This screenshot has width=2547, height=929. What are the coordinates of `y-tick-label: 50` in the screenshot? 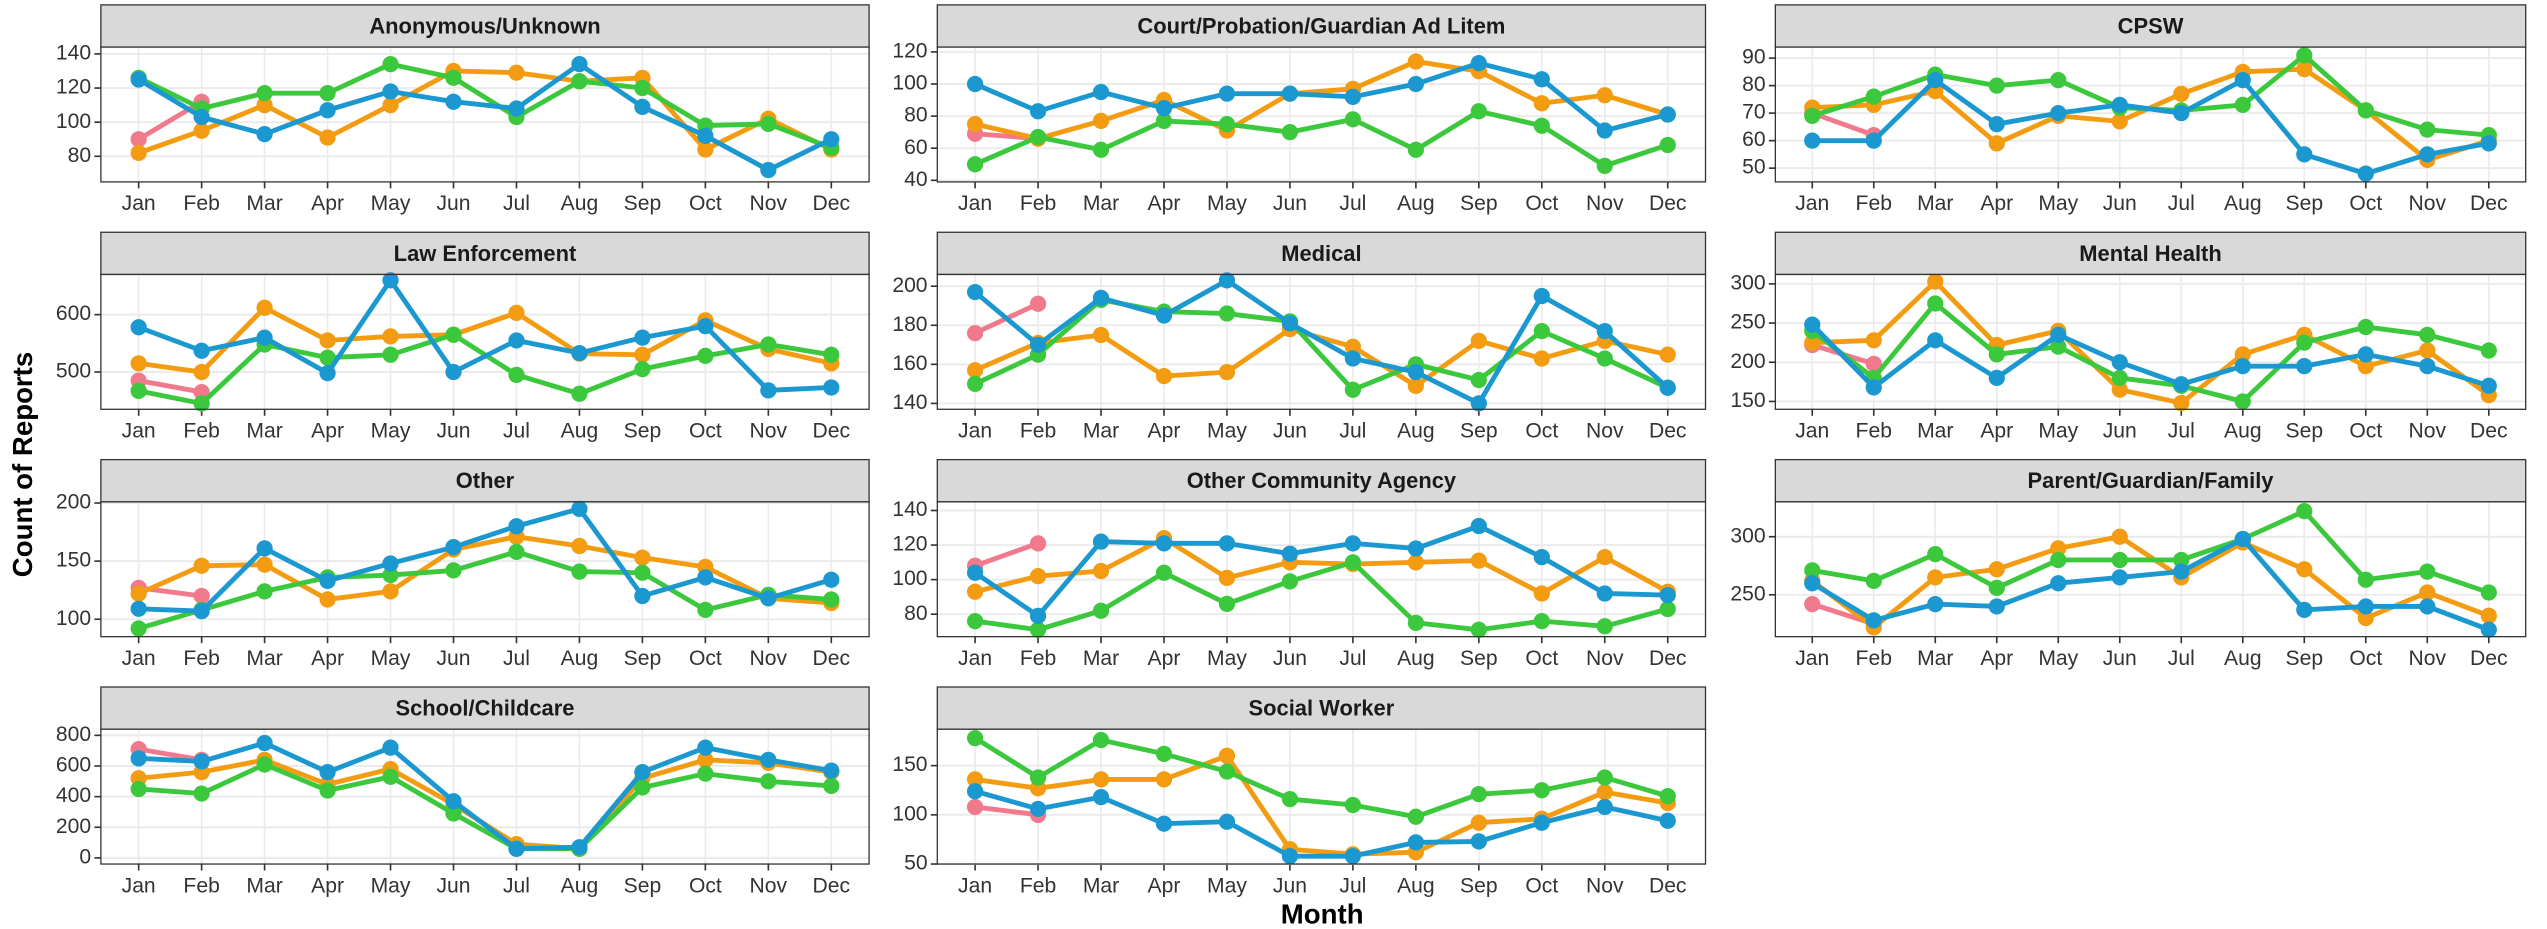 It's located at (915, 863).